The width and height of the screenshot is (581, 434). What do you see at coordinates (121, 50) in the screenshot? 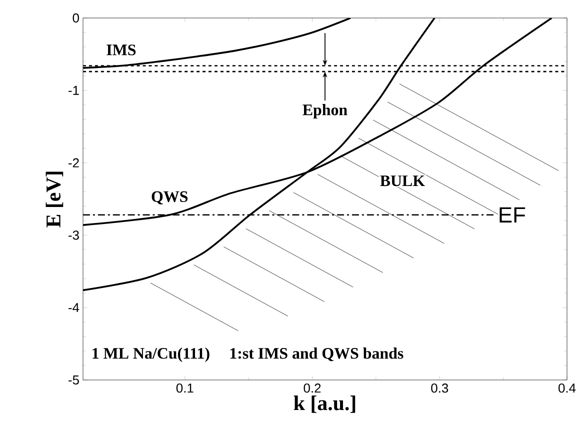
I see `series-label: IMS` at bounding box center [121, 50].